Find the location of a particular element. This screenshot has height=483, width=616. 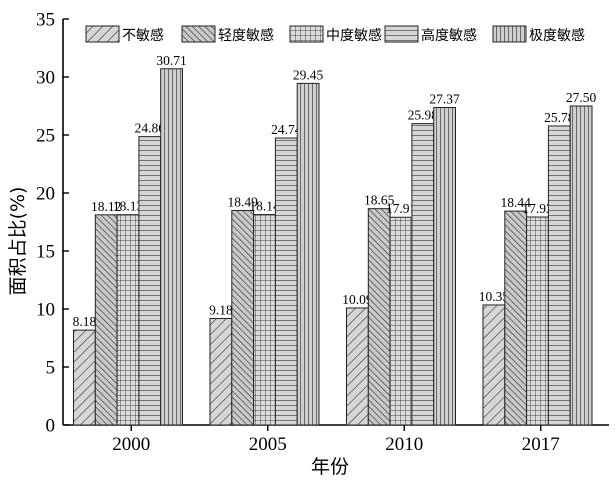

y-tick-label: 25 is located at coordinates (45, 136).